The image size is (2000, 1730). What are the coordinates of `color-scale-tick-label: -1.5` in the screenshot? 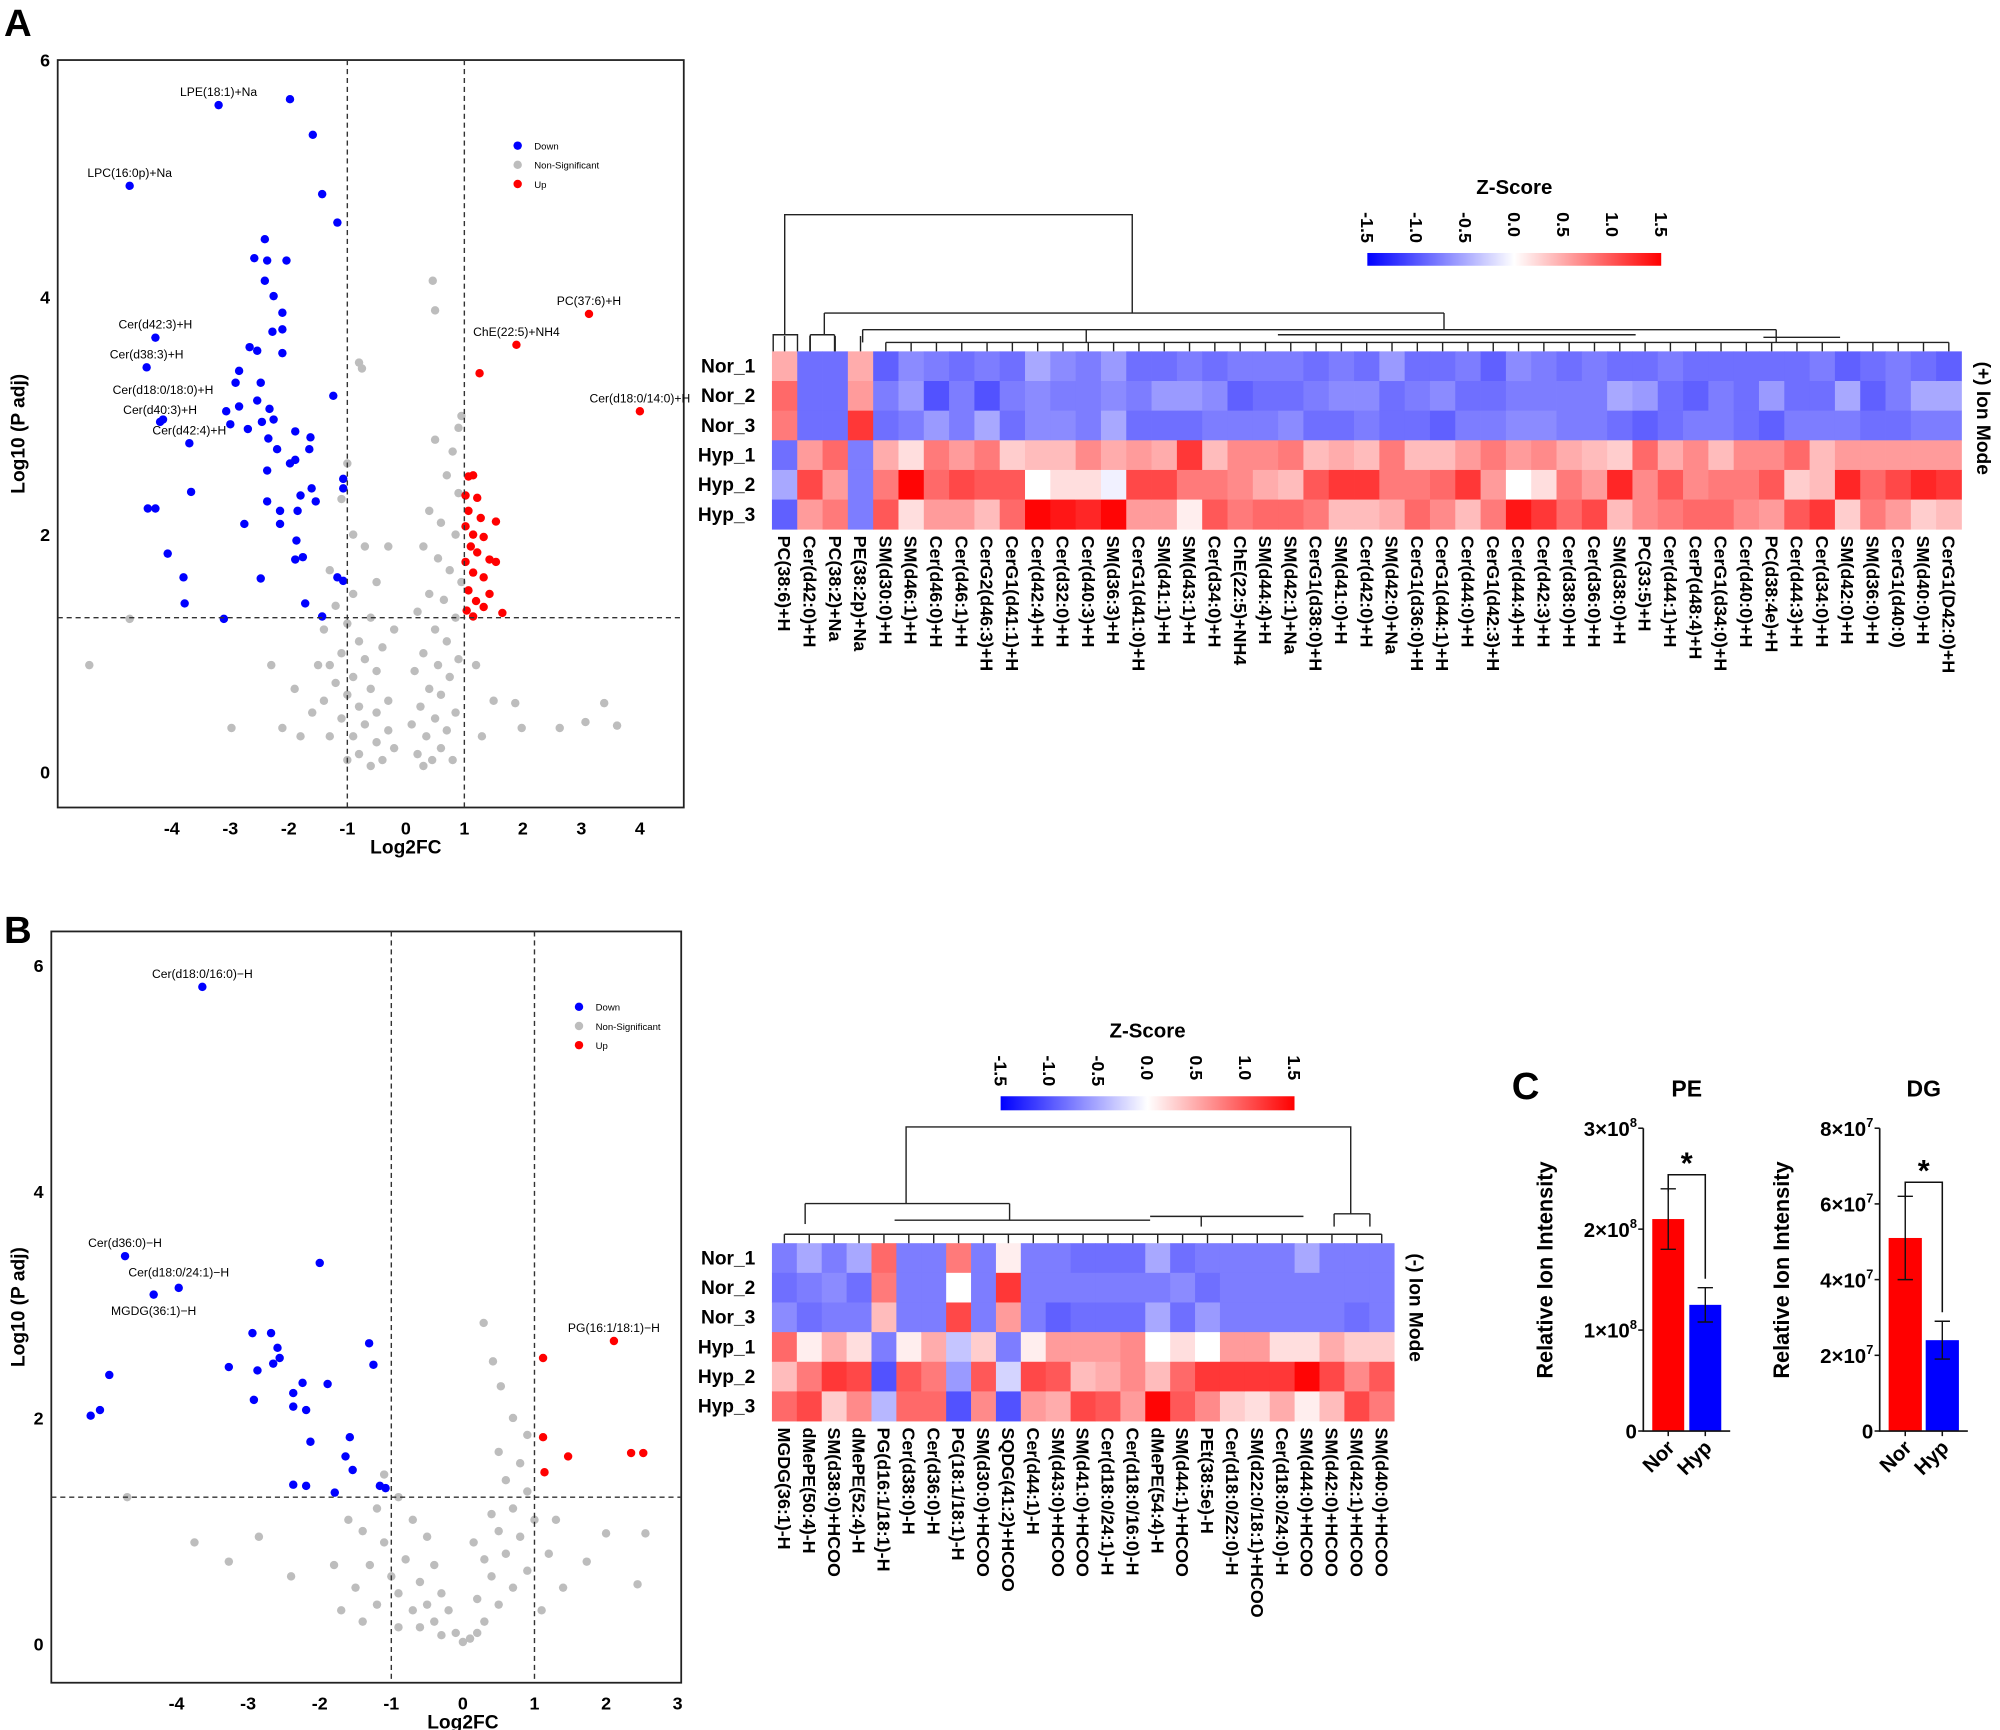 It's located at (1367, 227).